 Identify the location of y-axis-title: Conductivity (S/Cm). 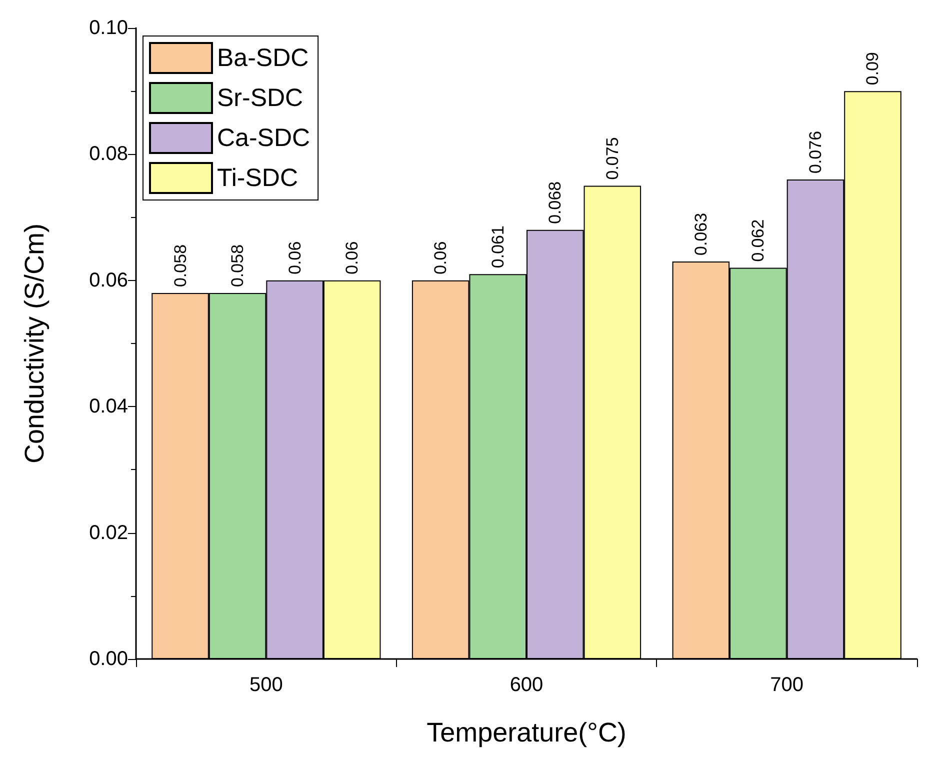
(35, 343).